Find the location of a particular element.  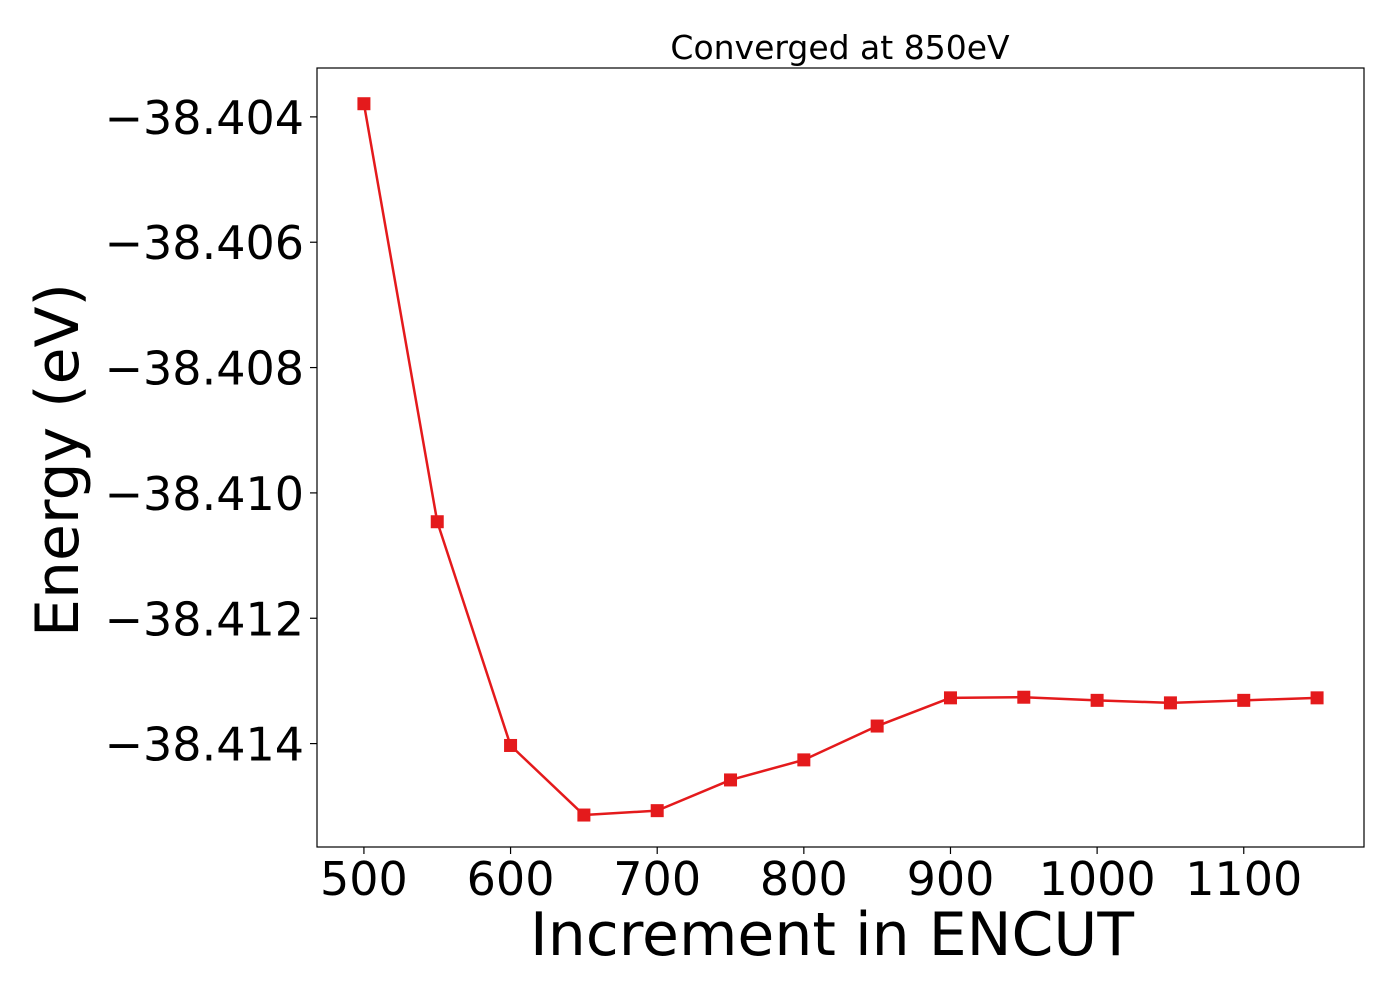

y-axis-label: Energy (eV) is located at coordinates (58, 460).